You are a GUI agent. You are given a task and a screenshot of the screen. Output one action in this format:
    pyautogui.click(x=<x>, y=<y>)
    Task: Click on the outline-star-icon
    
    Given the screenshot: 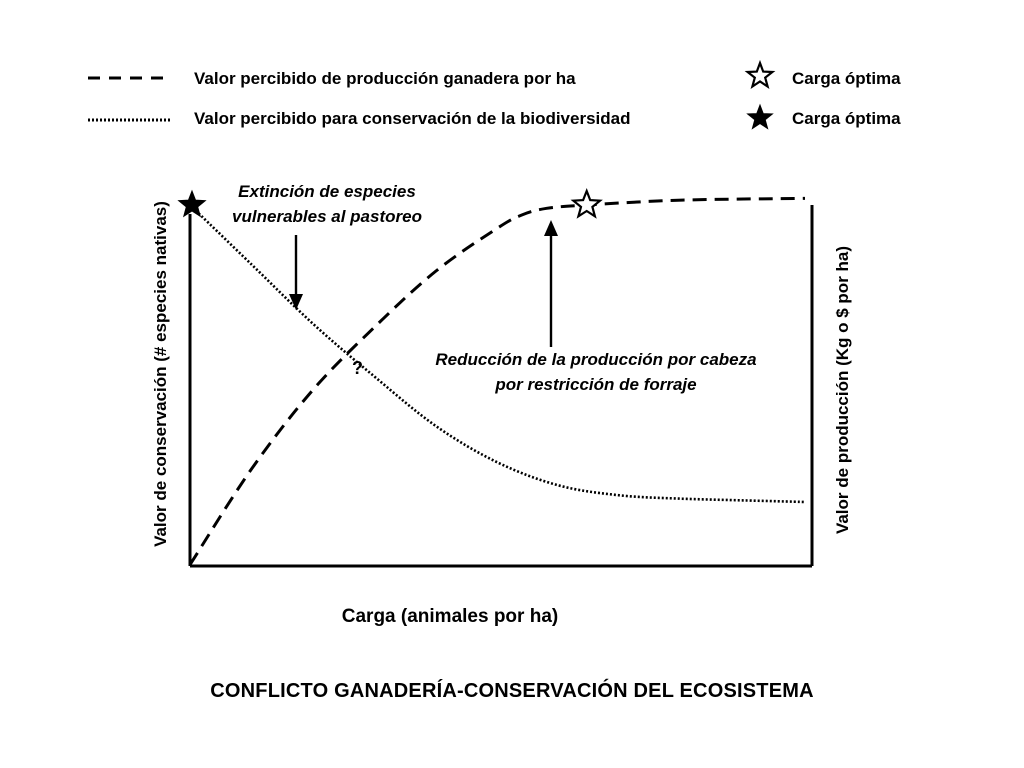 What is the action you would take?
    pyautogui.click(x=760, y=74)
    